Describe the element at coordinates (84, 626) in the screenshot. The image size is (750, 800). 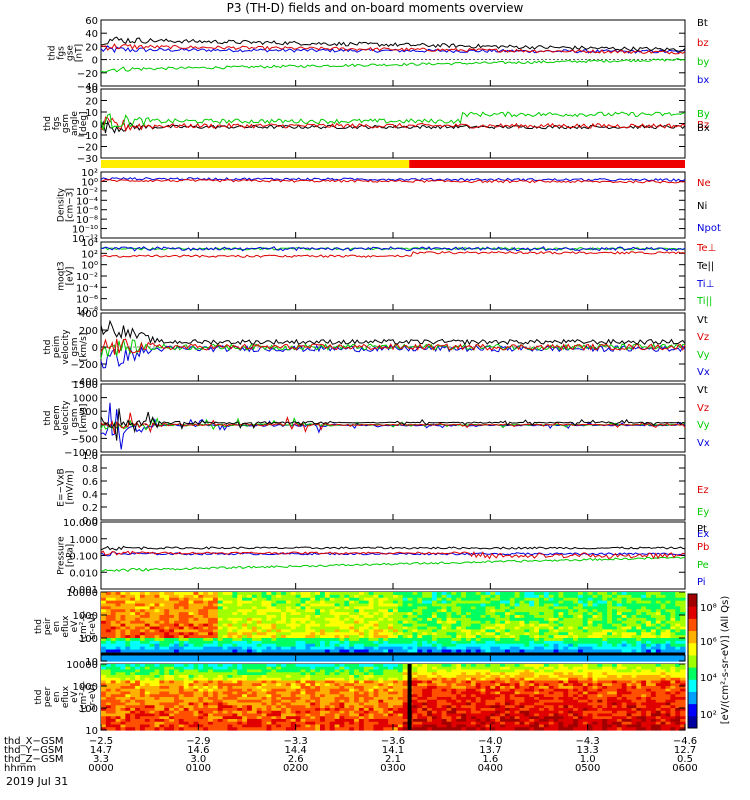
I see `y-axis-label: (cm²-s-` at that location.